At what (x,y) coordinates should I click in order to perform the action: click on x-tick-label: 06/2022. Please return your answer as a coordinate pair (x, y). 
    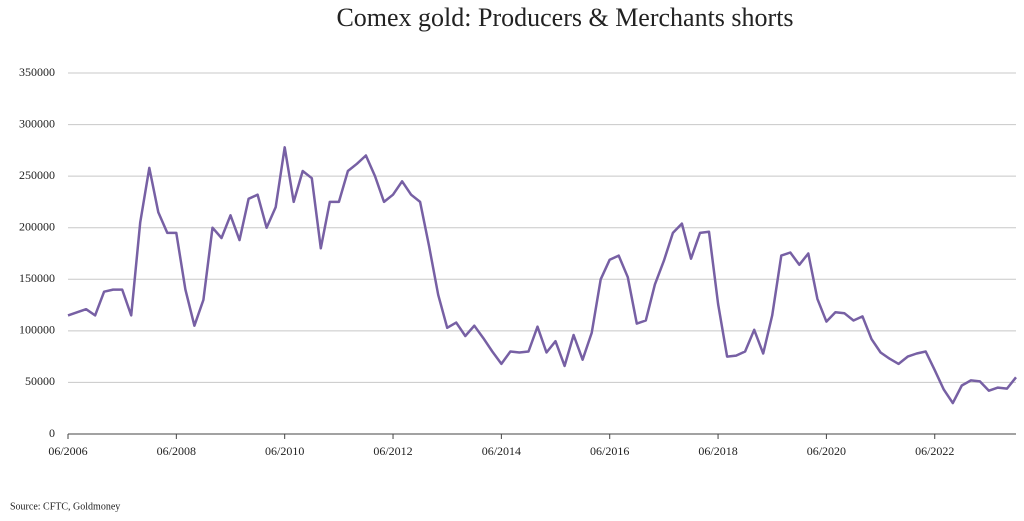
    Looking at the image, I should click on (934, 451).